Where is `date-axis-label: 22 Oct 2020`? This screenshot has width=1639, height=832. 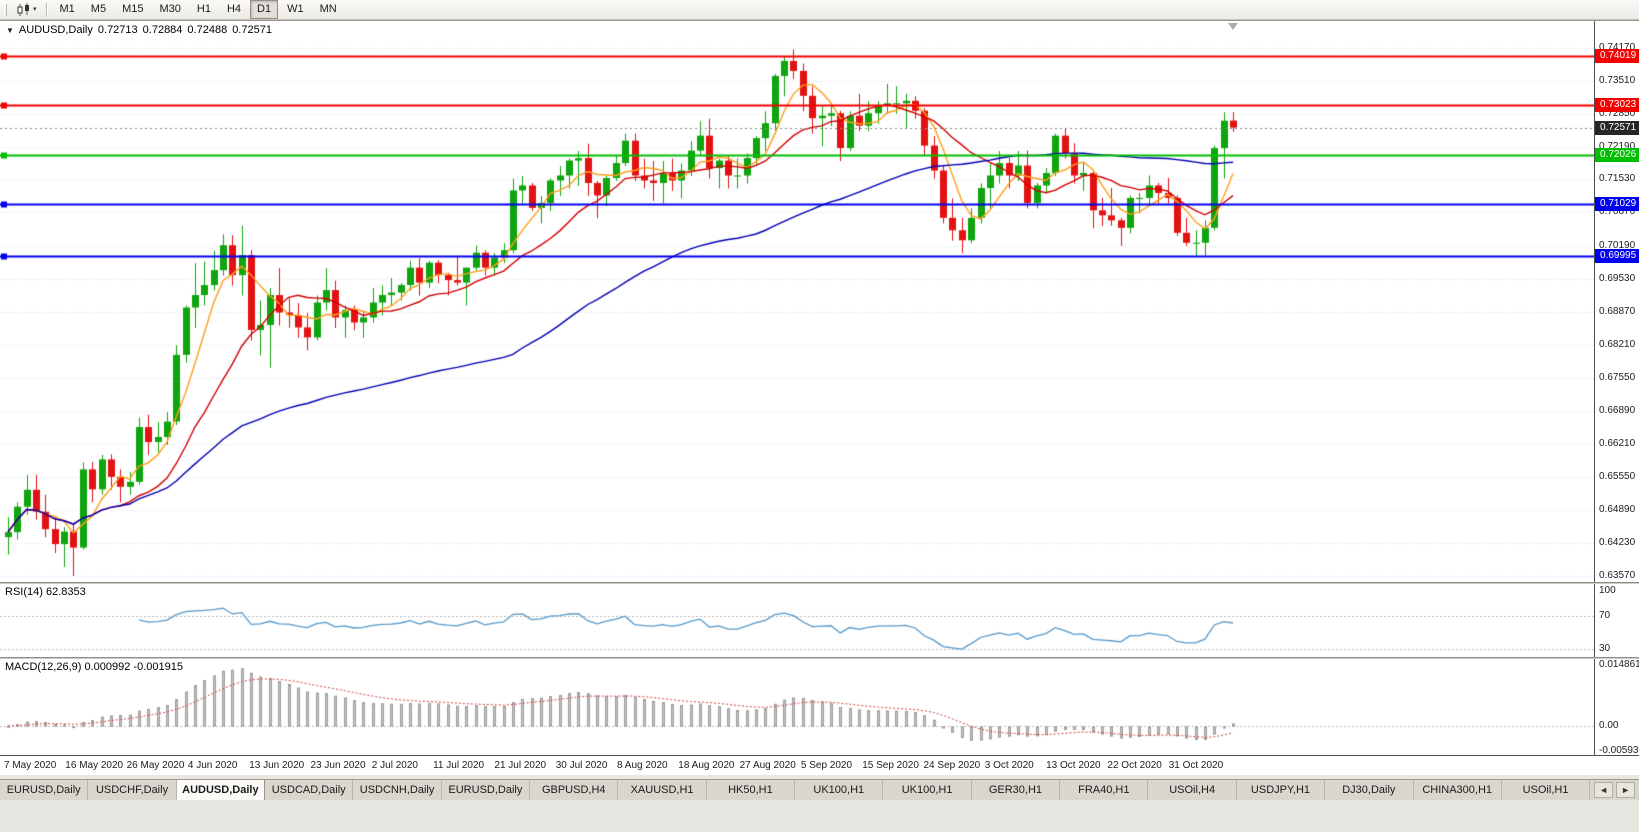
date-axis-label: 22 Oct 2020 is located at coordinates (1134, 765).